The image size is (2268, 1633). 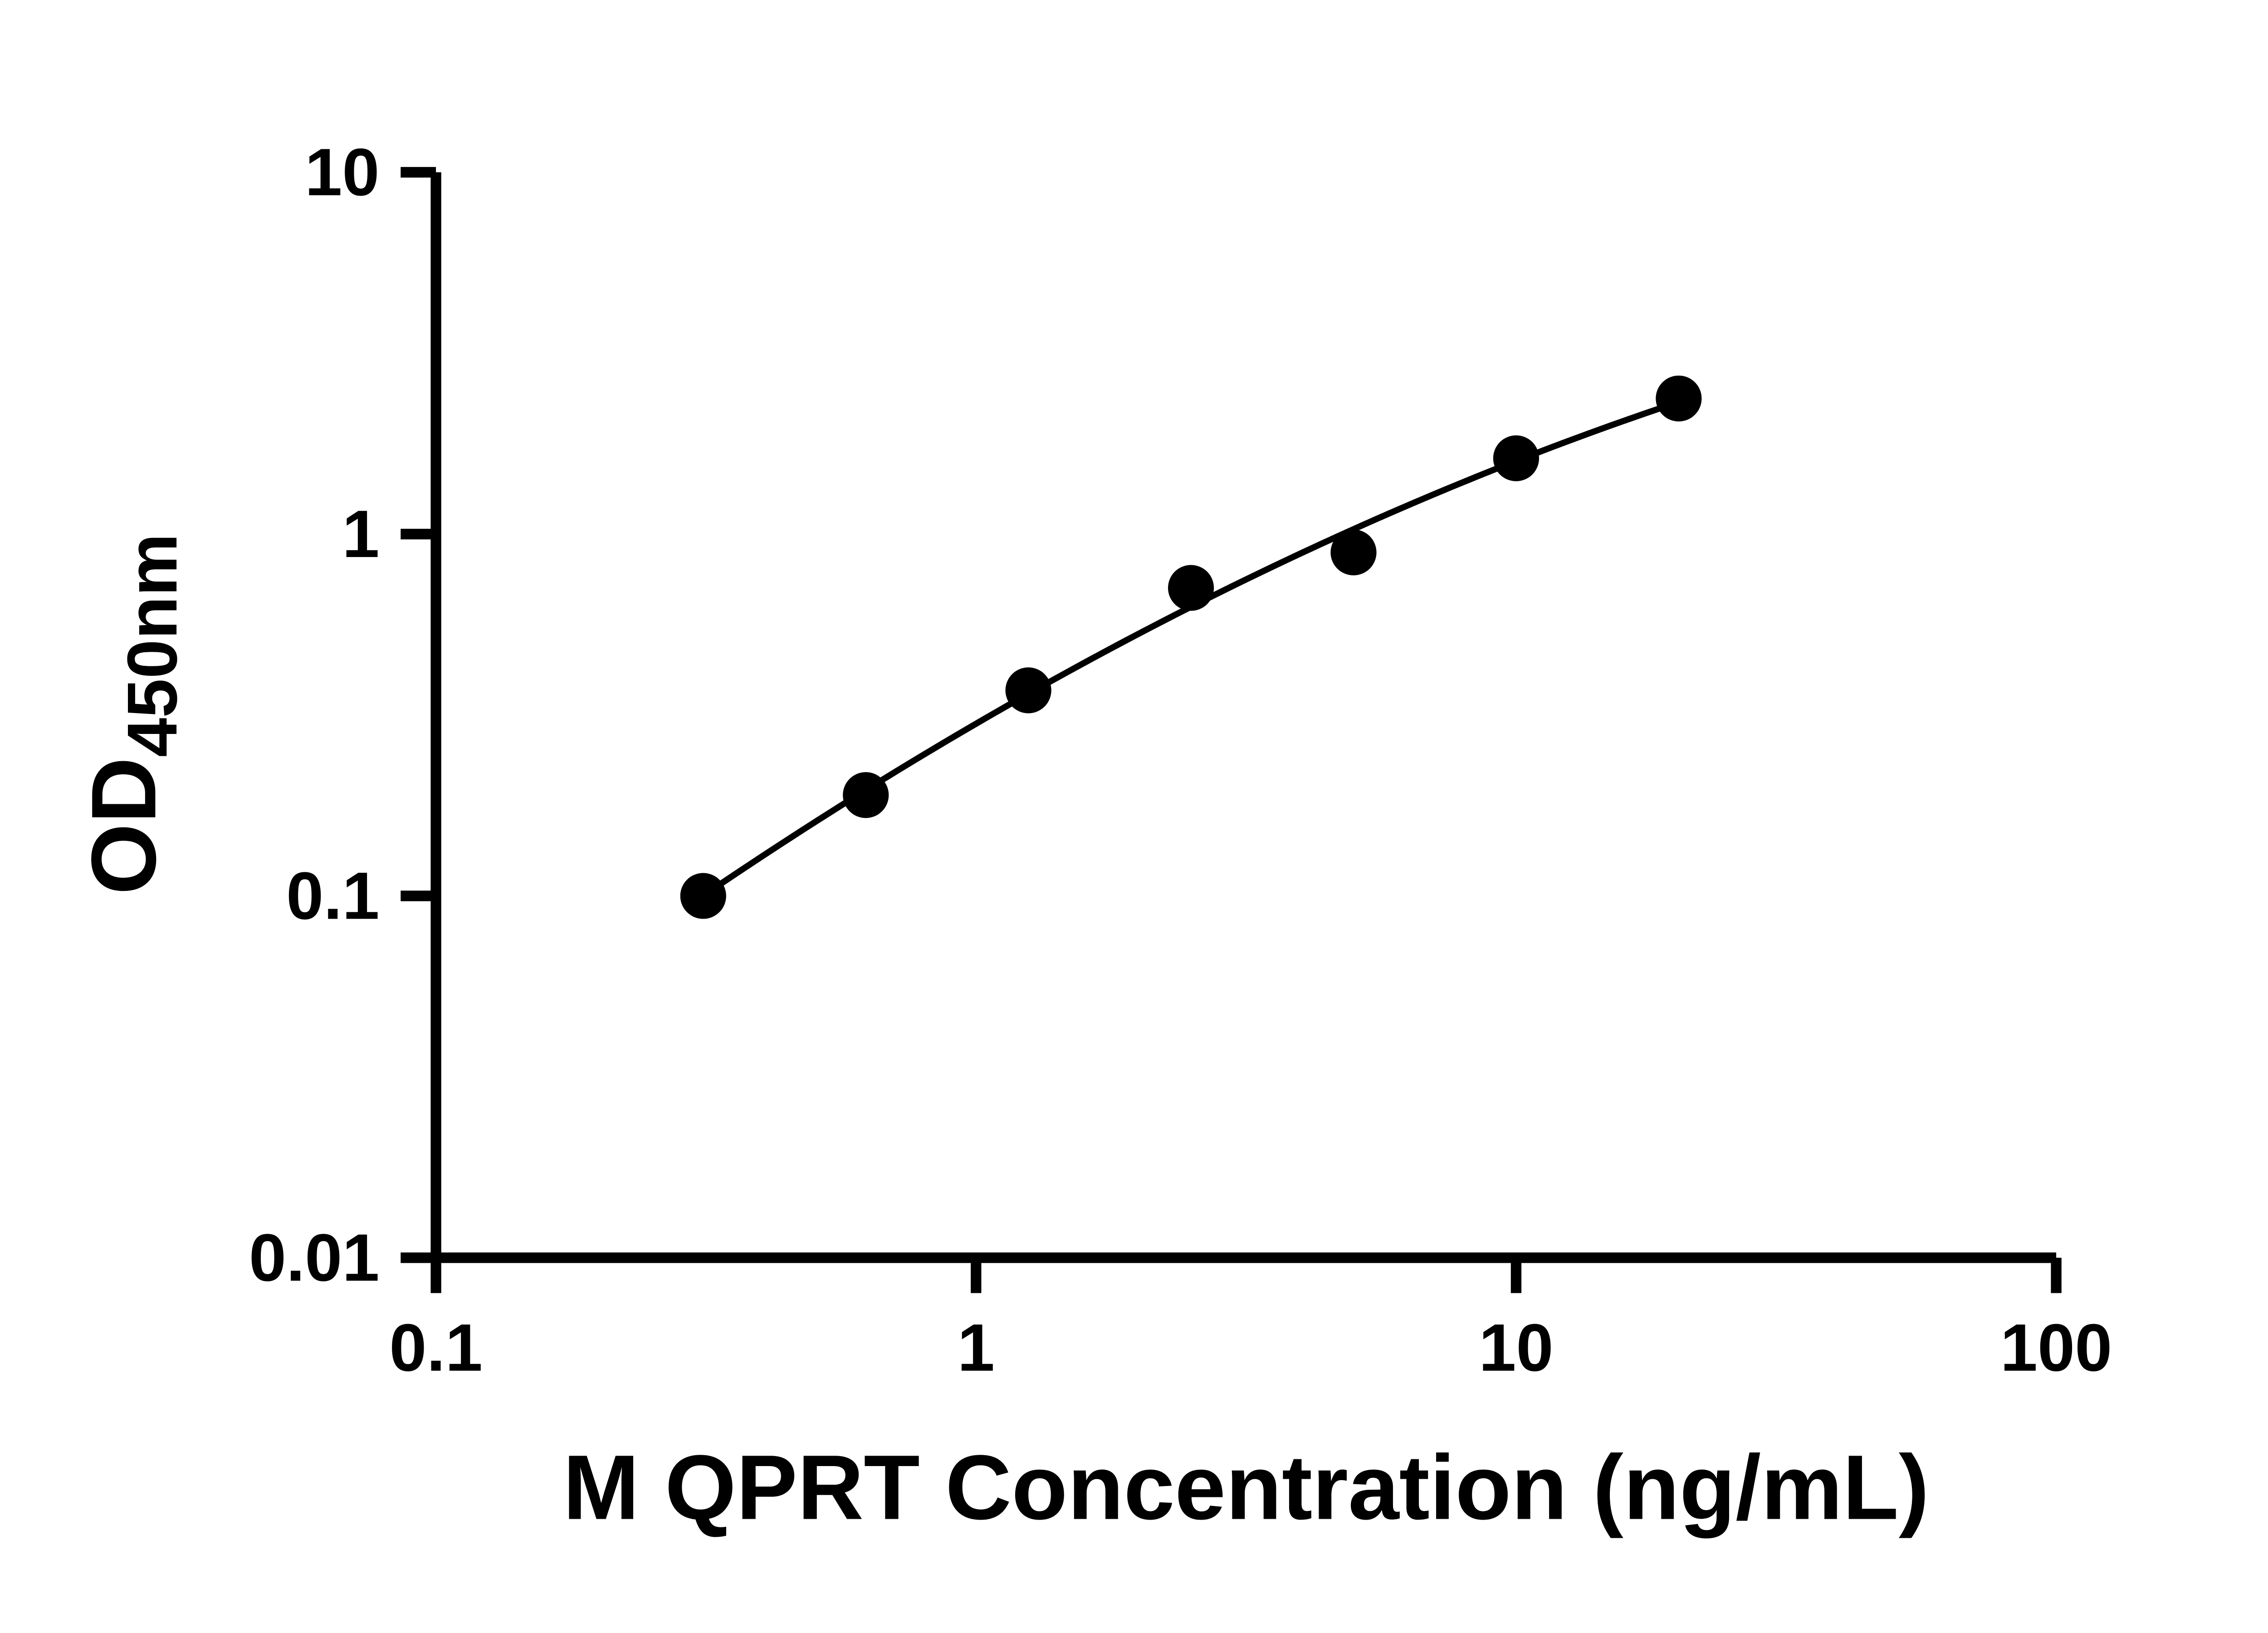 I want to click on y-tick-label: 1, so click(x=360, y=534).